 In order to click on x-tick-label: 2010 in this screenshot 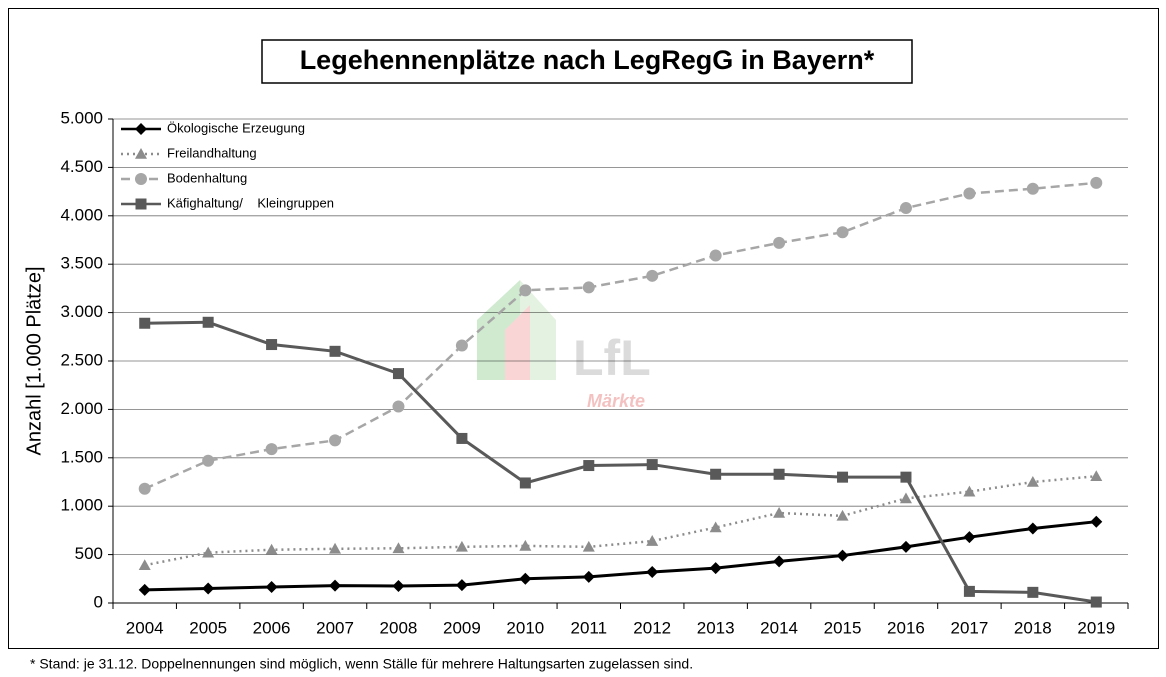, I will do `click(525, 627)`.